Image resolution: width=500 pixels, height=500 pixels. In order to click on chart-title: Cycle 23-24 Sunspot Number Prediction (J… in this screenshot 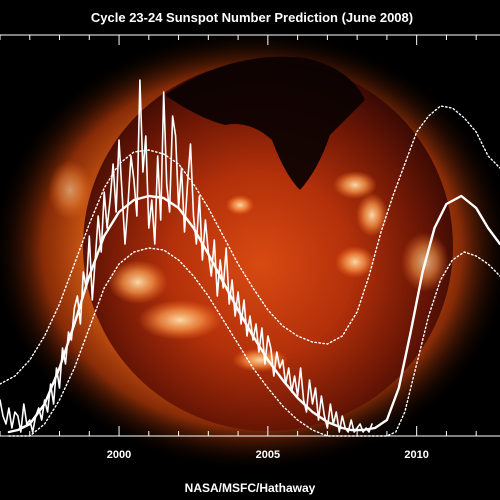, I will do `click(252, 17)`.